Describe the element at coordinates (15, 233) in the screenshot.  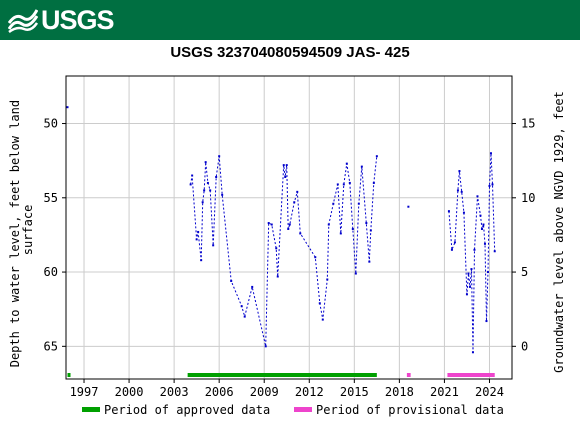
I see `y-axis-left-label-line-1: Depth to water level, feet below land` at that location.